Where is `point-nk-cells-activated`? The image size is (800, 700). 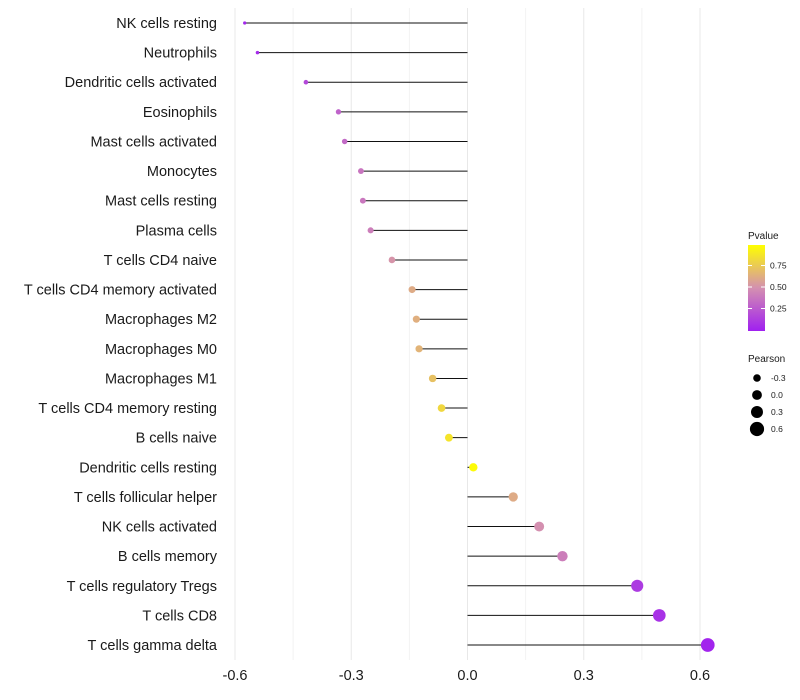 point-nk-cells-activated is located at coordinates (539, 526).